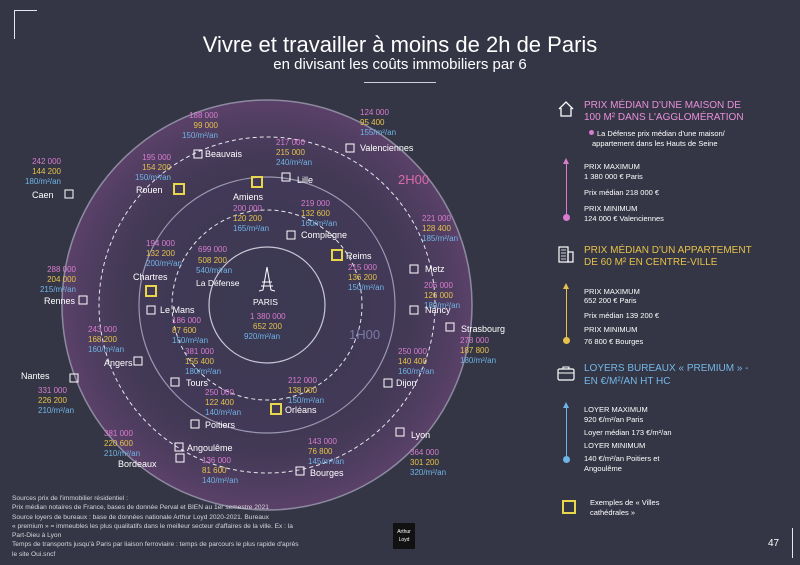 This screenshot has height=565, width=800. I want to click on appart-min-value: 76 800 € Bourges, so click(614, 341).